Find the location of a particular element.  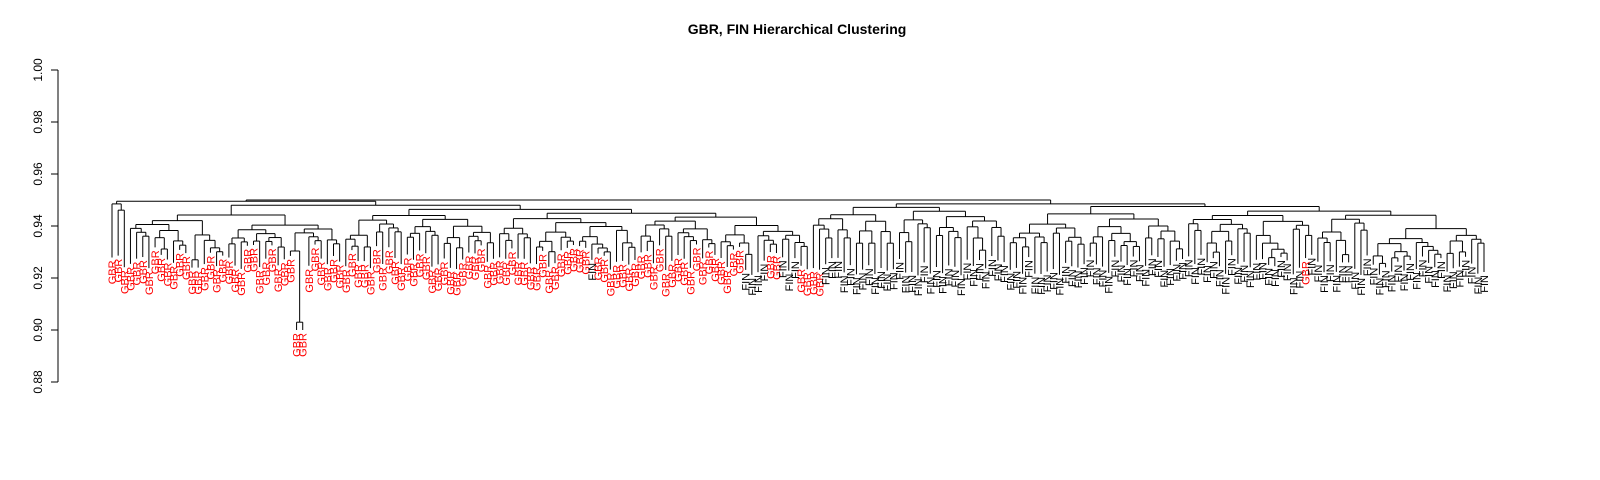

y-axis: 0.88 0.90 0.92 0.94 0.96 0.98 1.00 is located at coordinates (45, 226).